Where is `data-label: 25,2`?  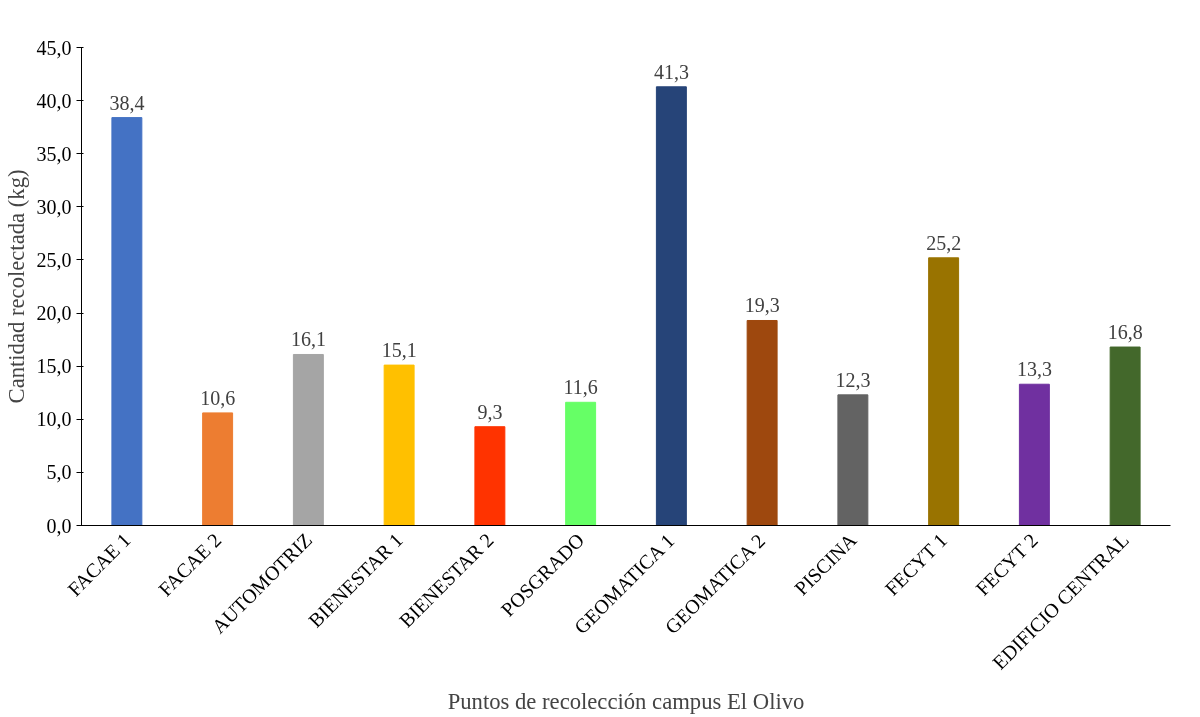 data-label: 25,2 is located at coordinates (944, 242).